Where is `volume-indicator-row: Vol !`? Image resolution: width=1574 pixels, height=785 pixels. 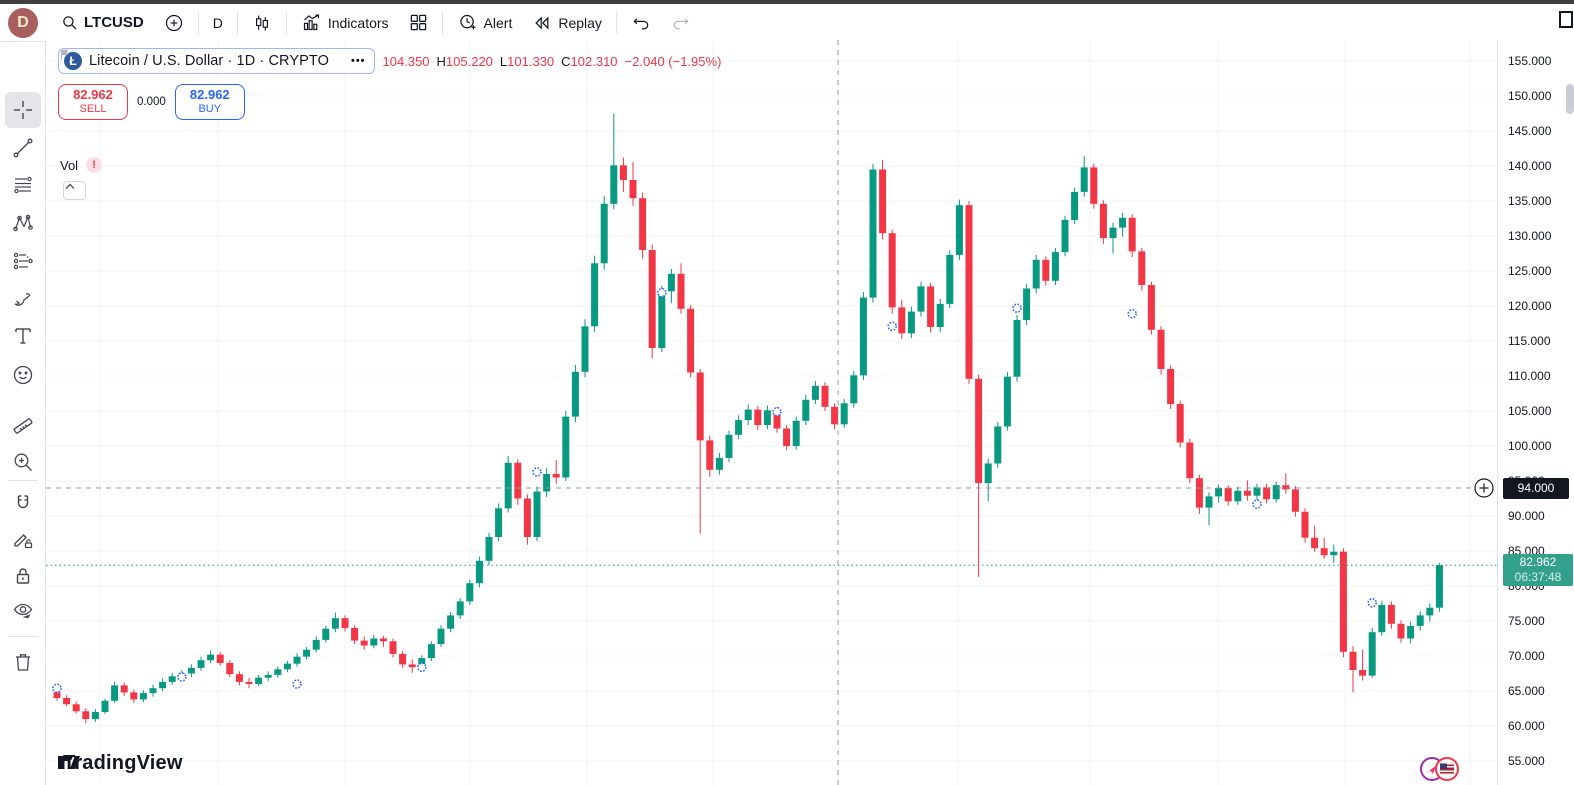
volume-indicator-row: Vol ! is located at coordinates (81, 165).